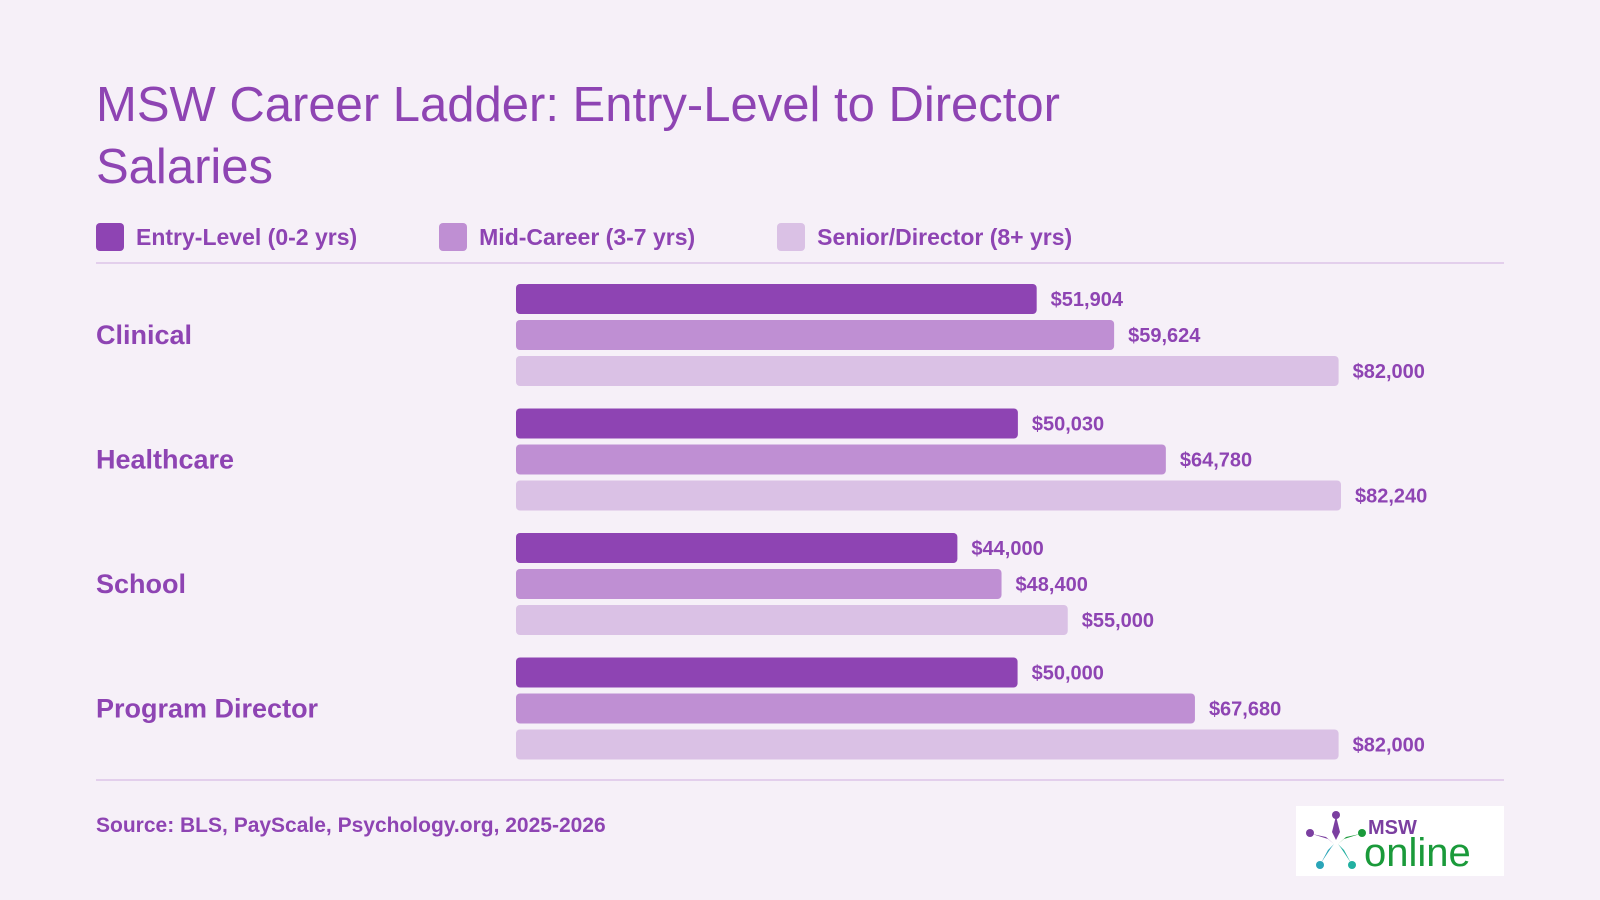  I want to click on legend-item-entry-level: Entry-Level (0-2 yrs), so click(226, 237).